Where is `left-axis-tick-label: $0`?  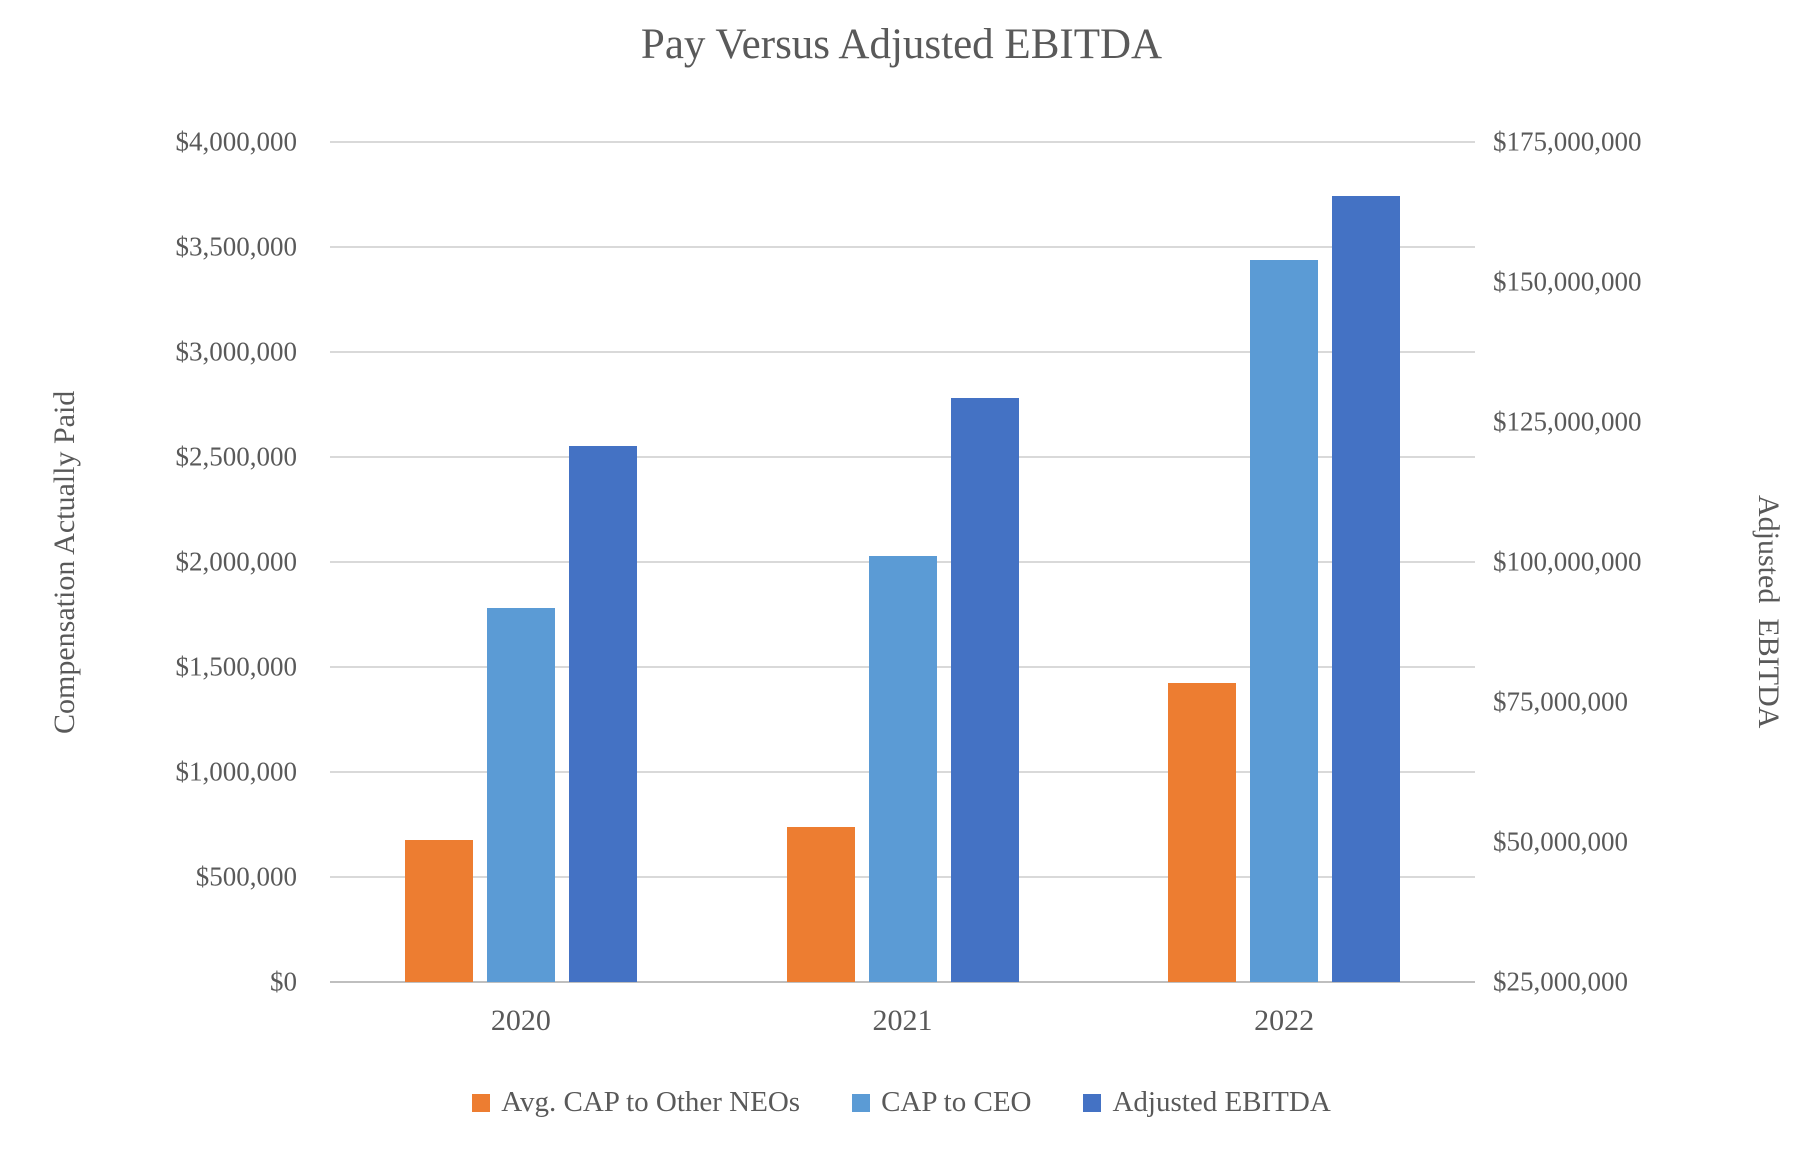
left-axis-tick-label: $0 is located at coordinates (283, 981).